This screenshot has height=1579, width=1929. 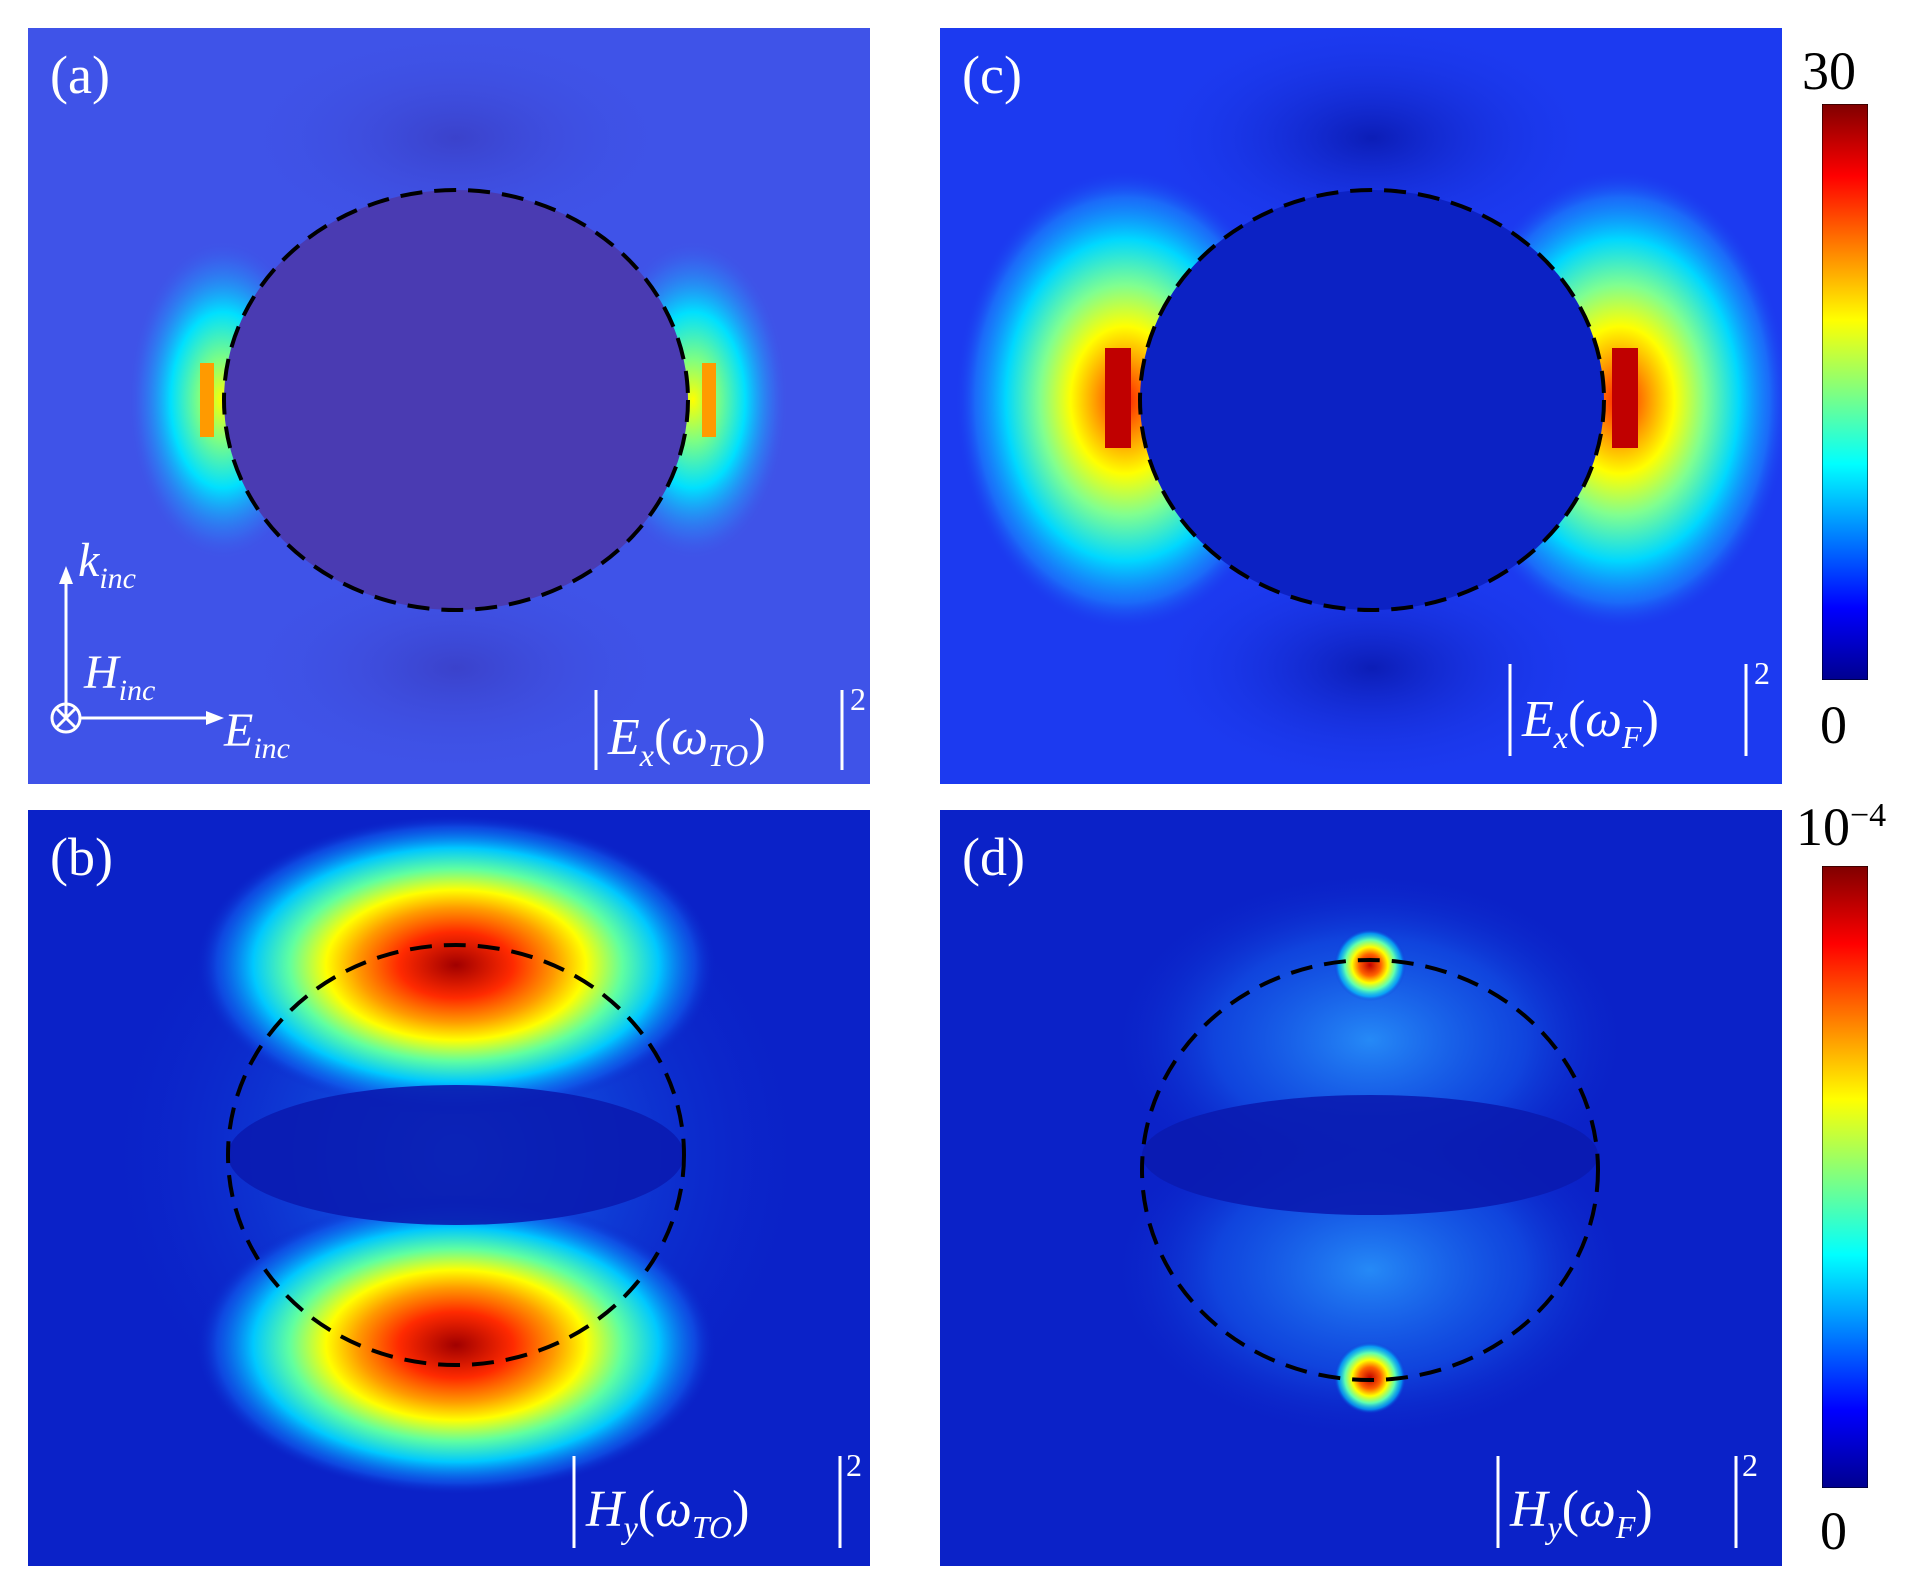 What do you see at coordinates (456, 1345) in the screenshot?
I see `panel-b-hotspot-bottom` at bounding box center [456, 1345].